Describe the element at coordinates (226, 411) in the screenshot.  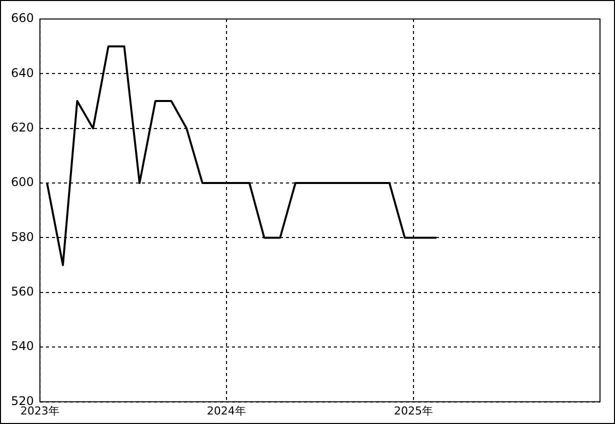
I see `x-tick-label: 2024年` at that location.